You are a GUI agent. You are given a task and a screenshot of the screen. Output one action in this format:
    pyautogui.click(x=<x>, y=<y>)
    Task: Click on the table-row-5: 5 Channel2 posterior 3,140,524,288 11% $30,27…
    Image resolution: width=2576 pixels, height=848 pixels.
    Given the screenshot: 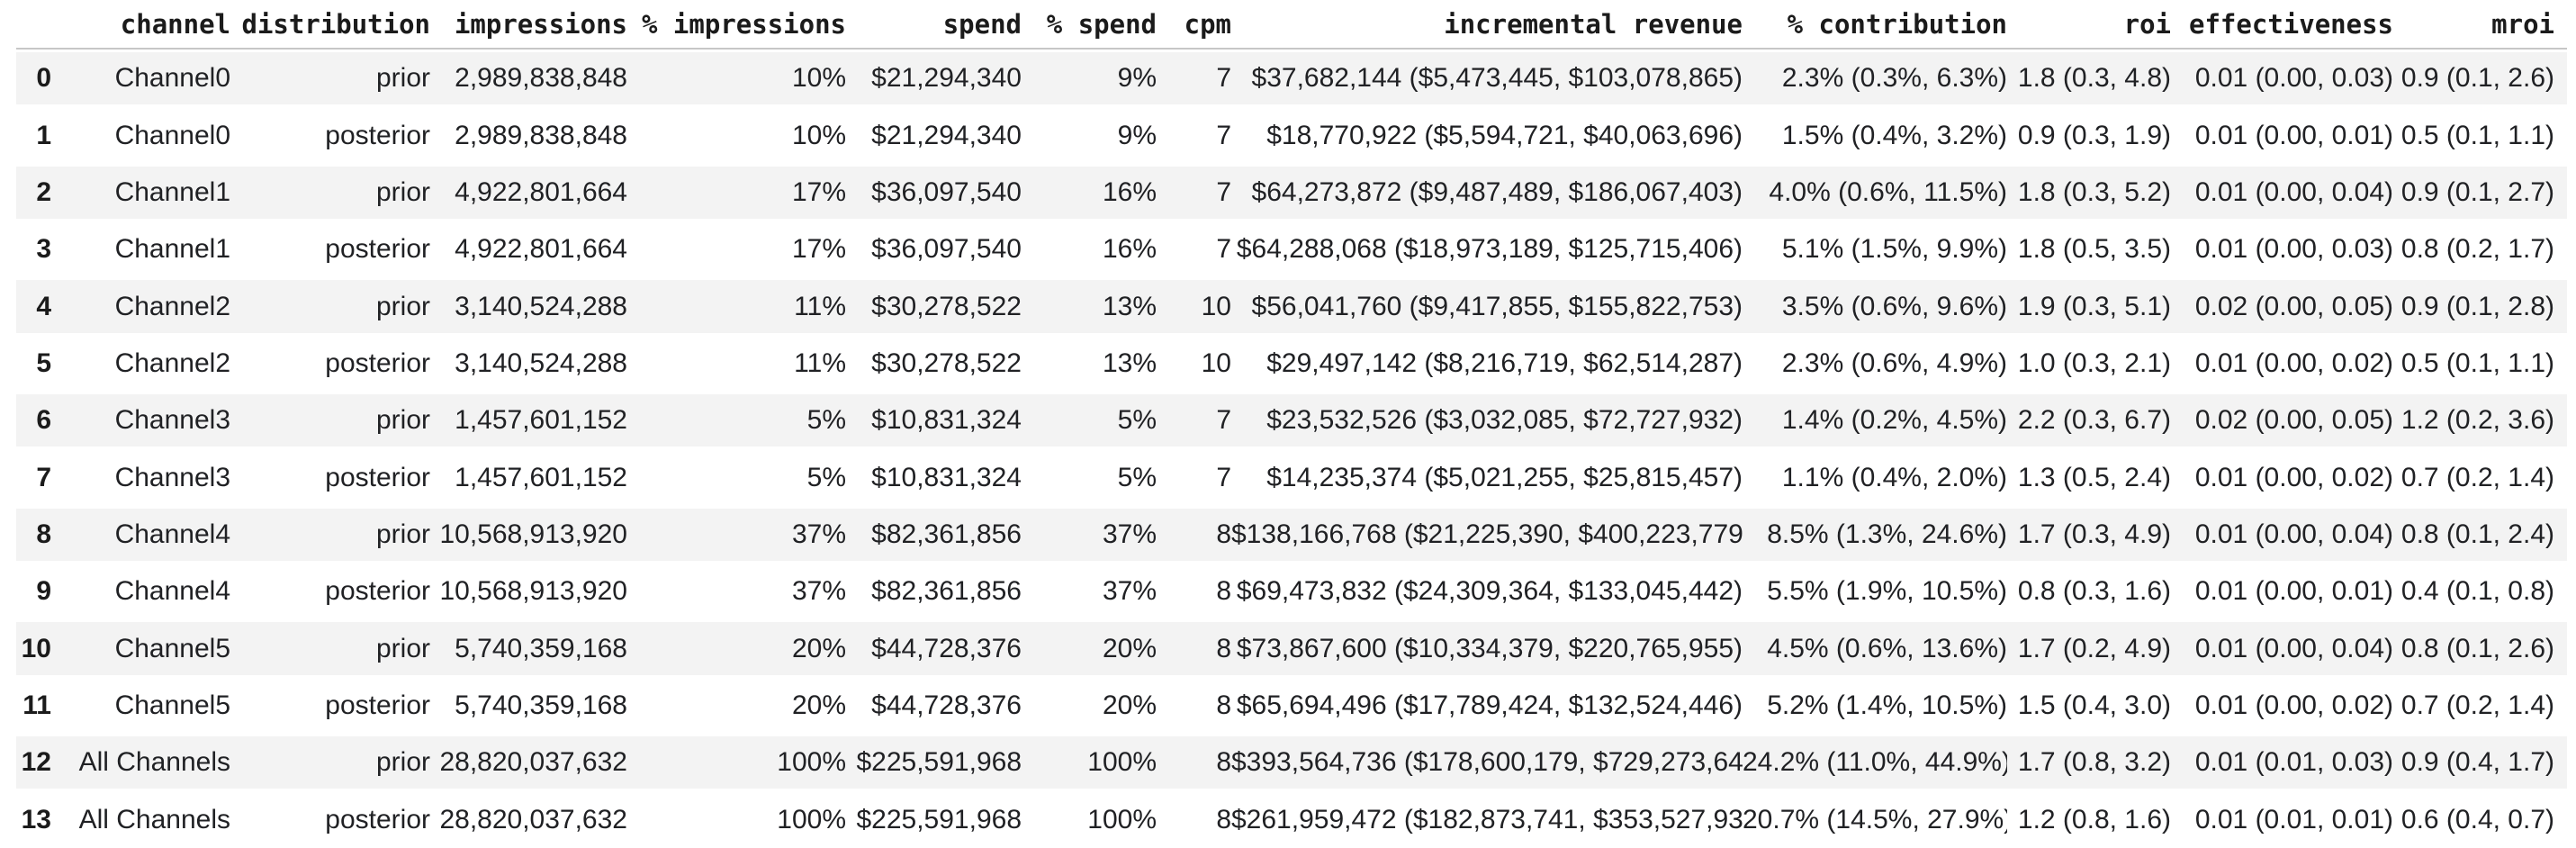 What is the action you would take?
    pyautogui.click(x=1291, y=363)
    